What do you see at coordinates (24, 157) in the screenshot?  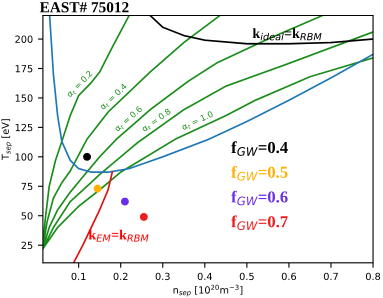 I see `y-tick-label: 100` at bounding box center [24, 157].